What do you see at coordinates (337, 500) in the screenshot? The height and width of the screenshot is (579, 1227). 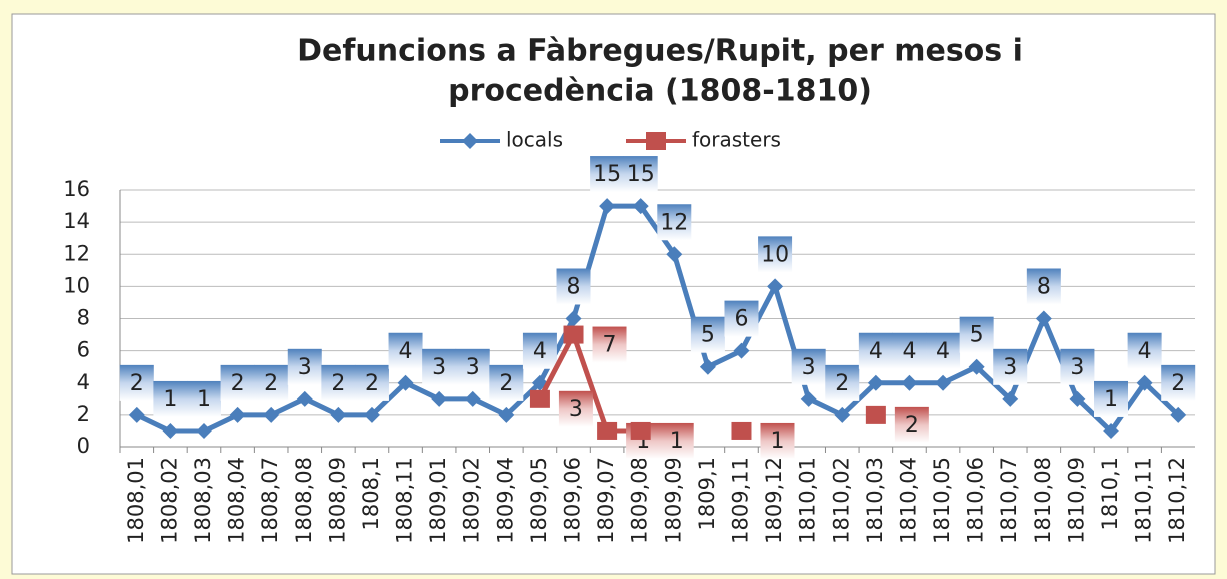 I see `x-tick-label: 1808,09` at bounding box center [337, 500].